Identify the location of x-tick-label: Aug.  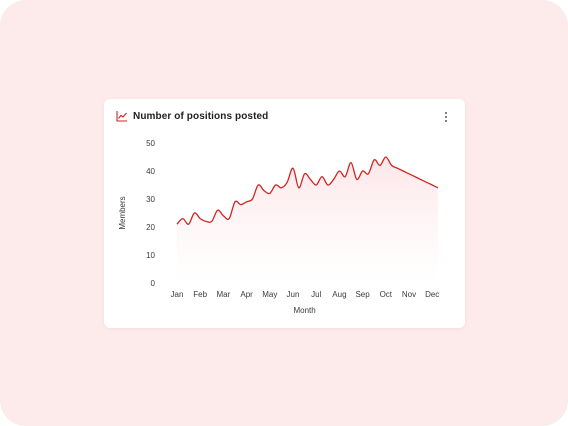
(339, 294).